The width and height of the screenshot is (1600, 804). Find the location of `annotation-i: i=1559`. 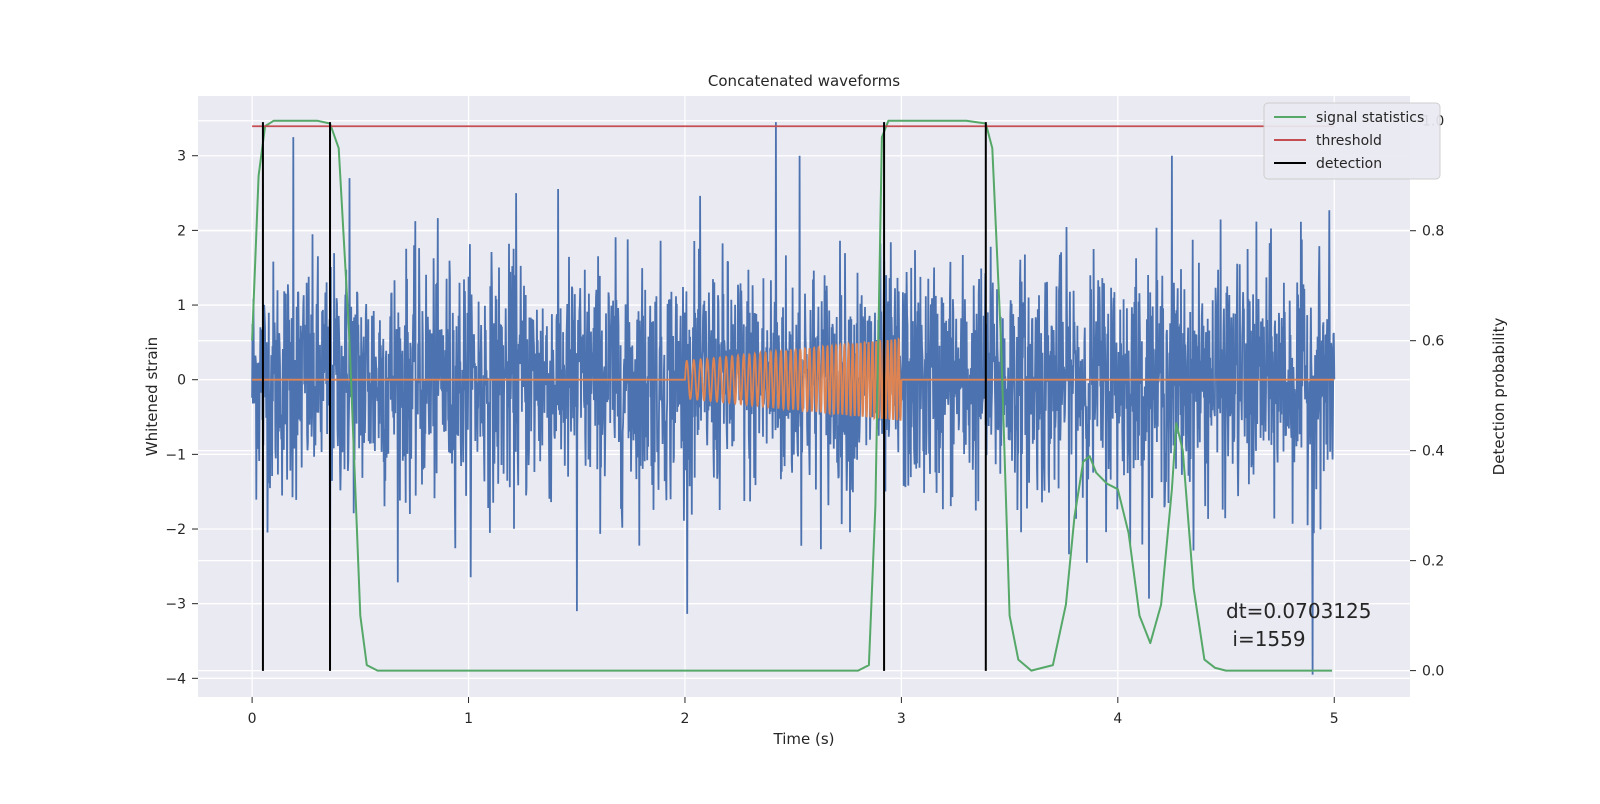

annotation-i: i=1559 is located at coordinates (1266, 639).